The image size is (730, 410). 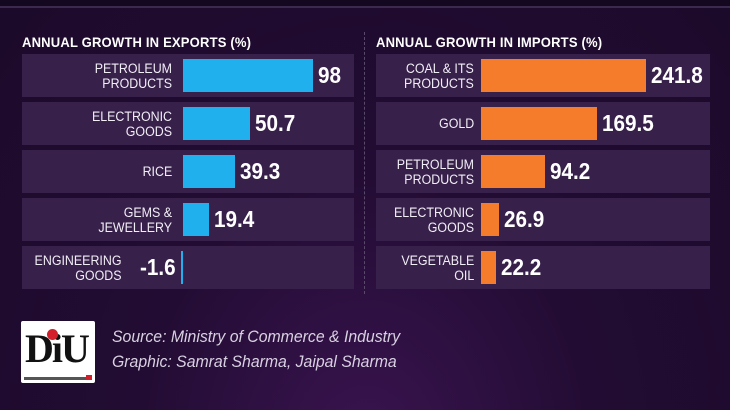 What do you see at coordinates (677, 75) in the screenshot?
I see `import-value-label: 241.8` at bounding box center [677, 75].